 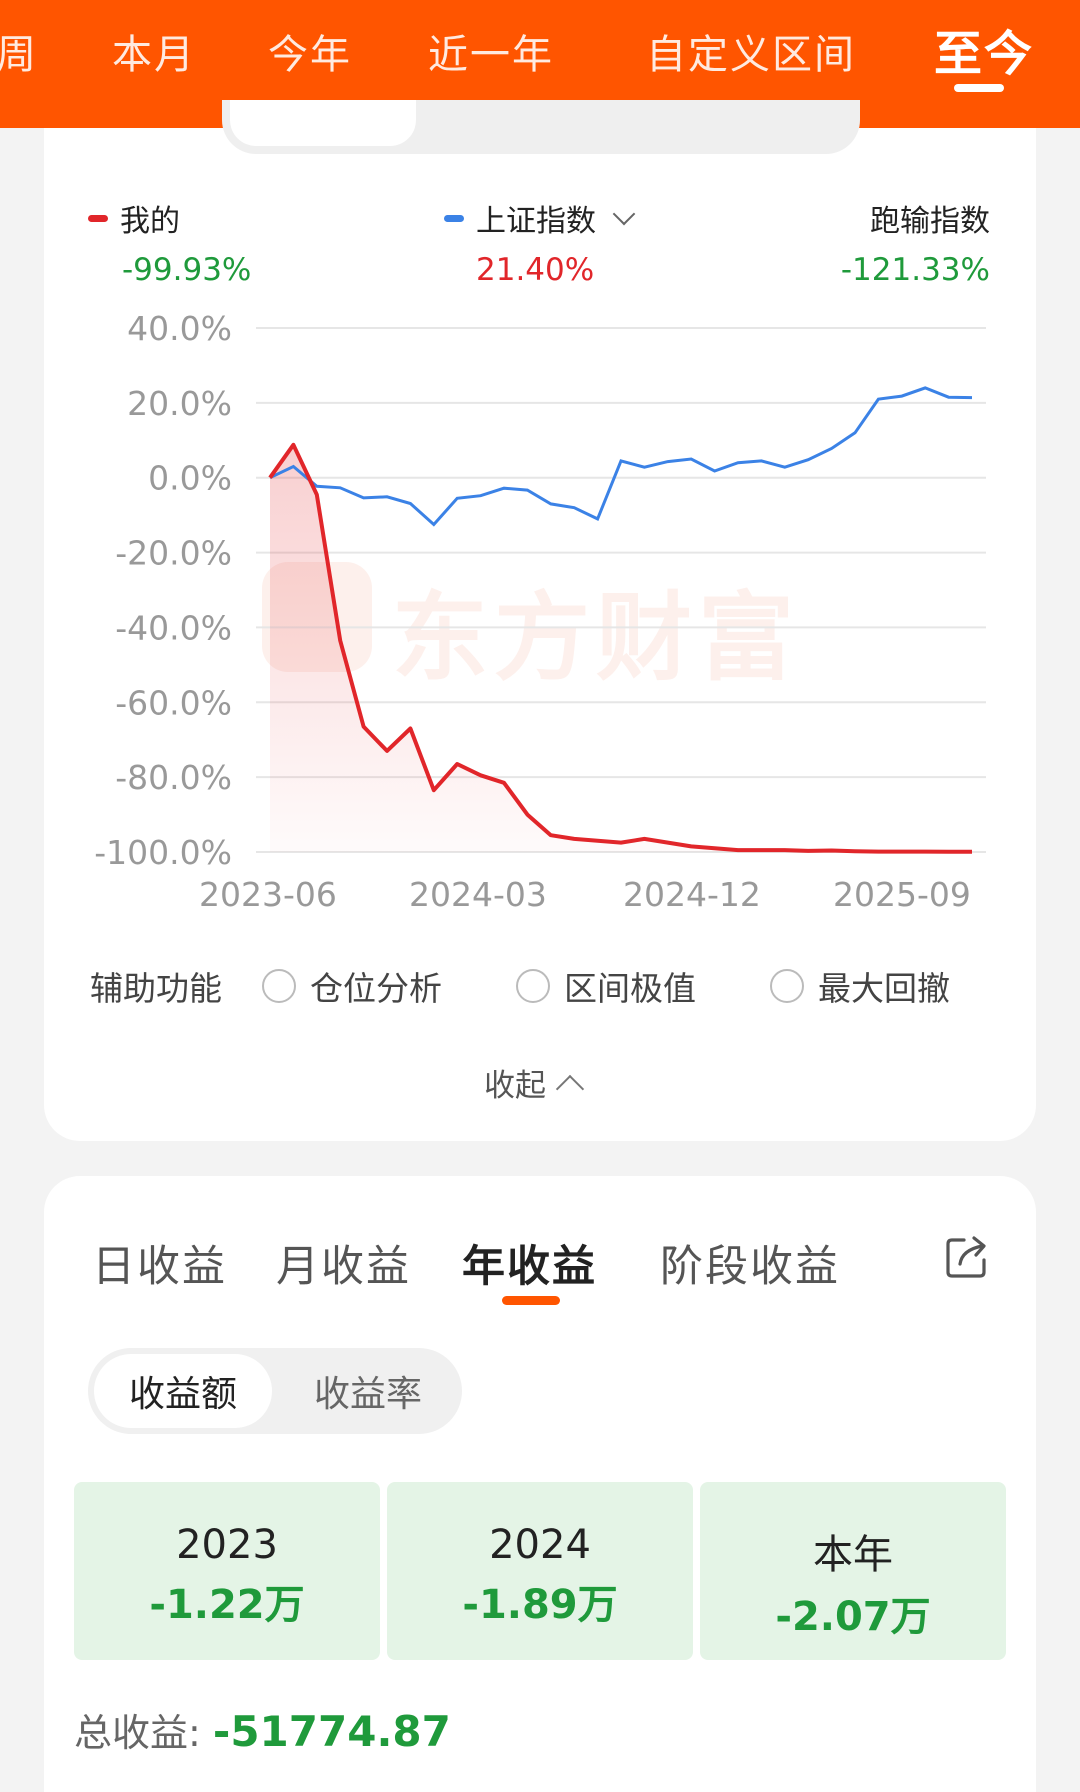 What do you see at coordinates (275, 1391) in the screenshot?
I see `metric-toggle: 收益额 收益率` at bounding box center [275, 1391].